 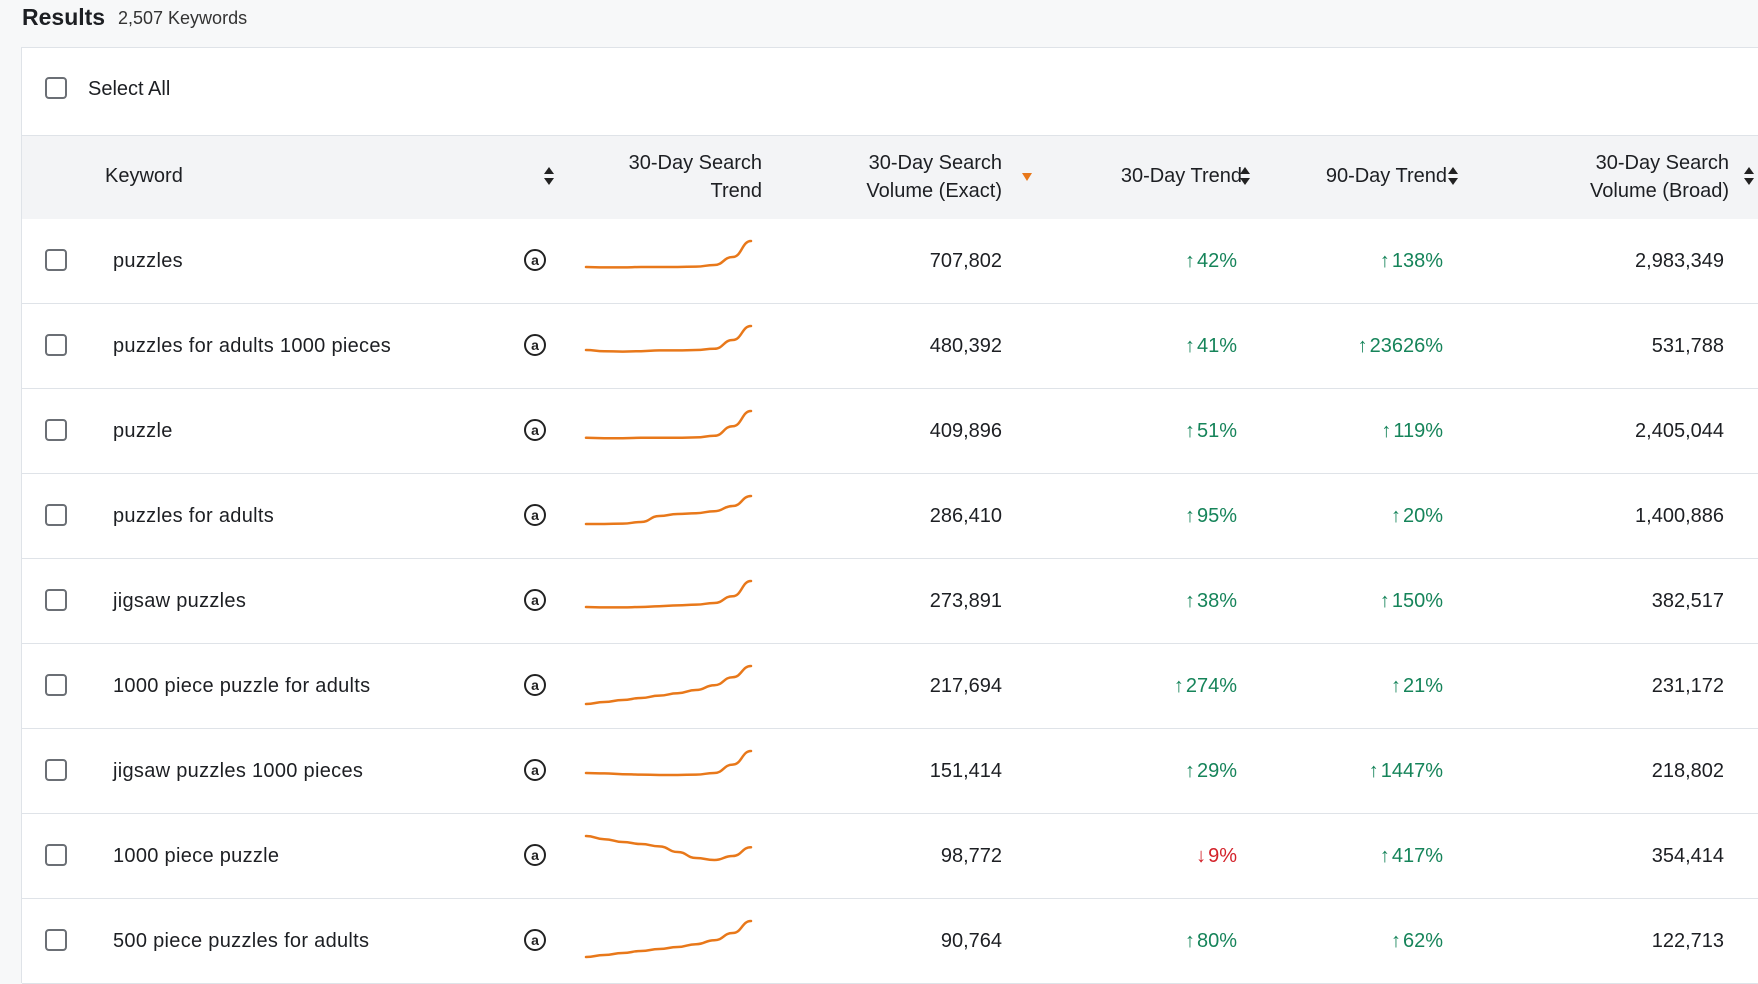 What do you see at coordinates (1340, 686) in the screenshot?
I see `trend-90-cell: ↑ 21%` at bounding box center [1340, 686].